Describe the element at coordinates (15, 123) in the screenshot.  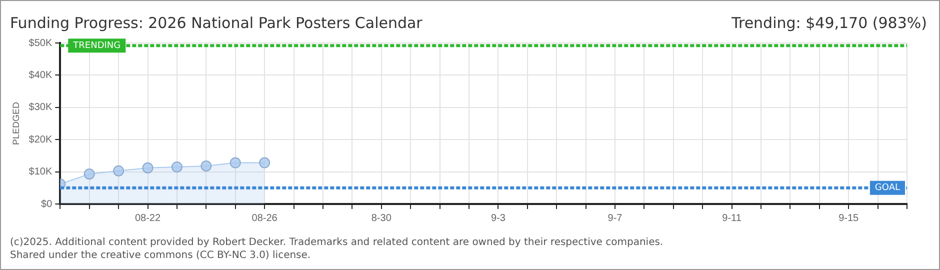
I see `y-axis-title: PLEDGED` at that location.